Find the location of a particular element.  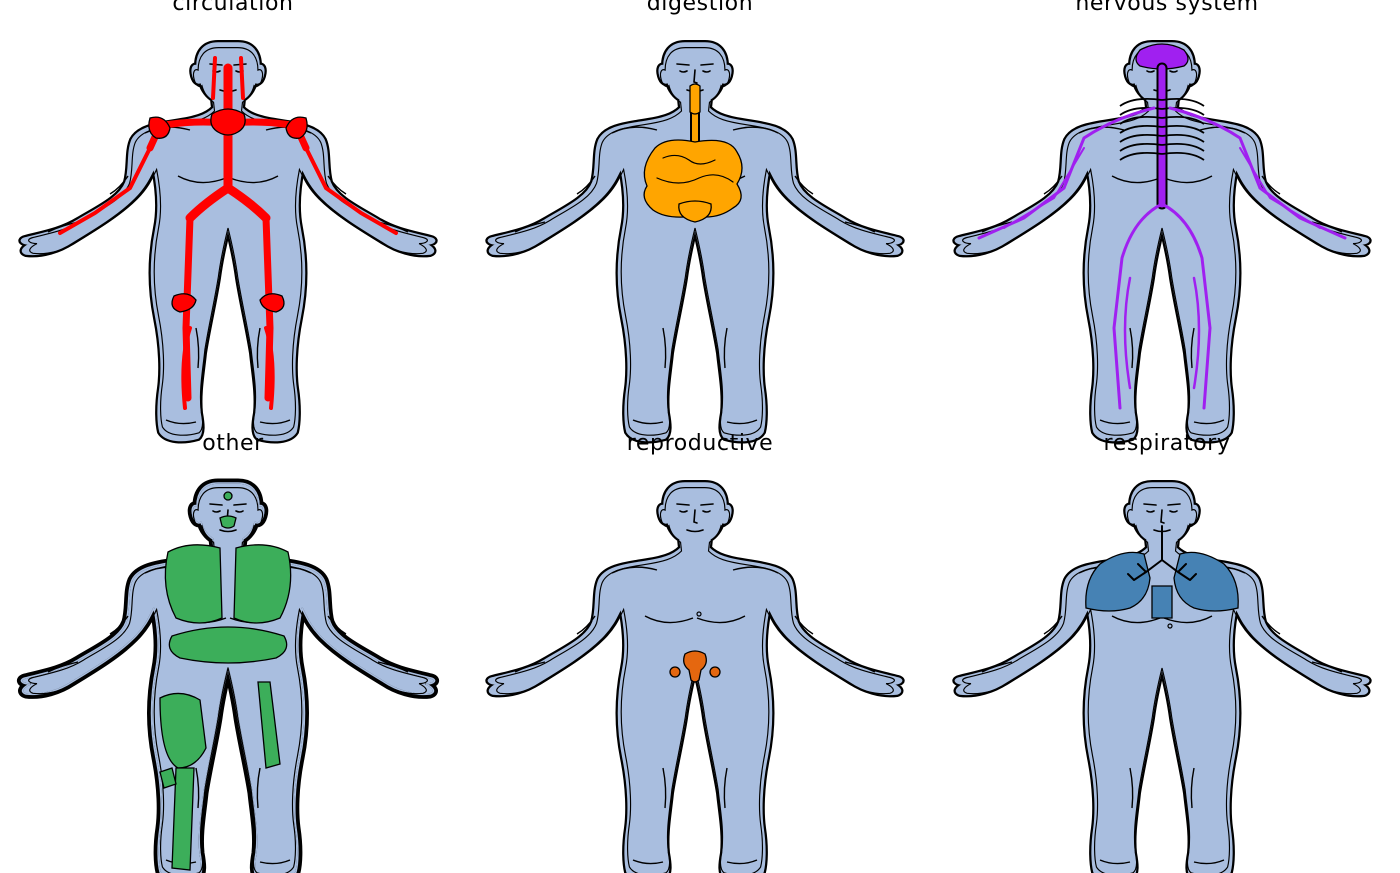

right-lung-icon is located at coordinates (1206, 581).